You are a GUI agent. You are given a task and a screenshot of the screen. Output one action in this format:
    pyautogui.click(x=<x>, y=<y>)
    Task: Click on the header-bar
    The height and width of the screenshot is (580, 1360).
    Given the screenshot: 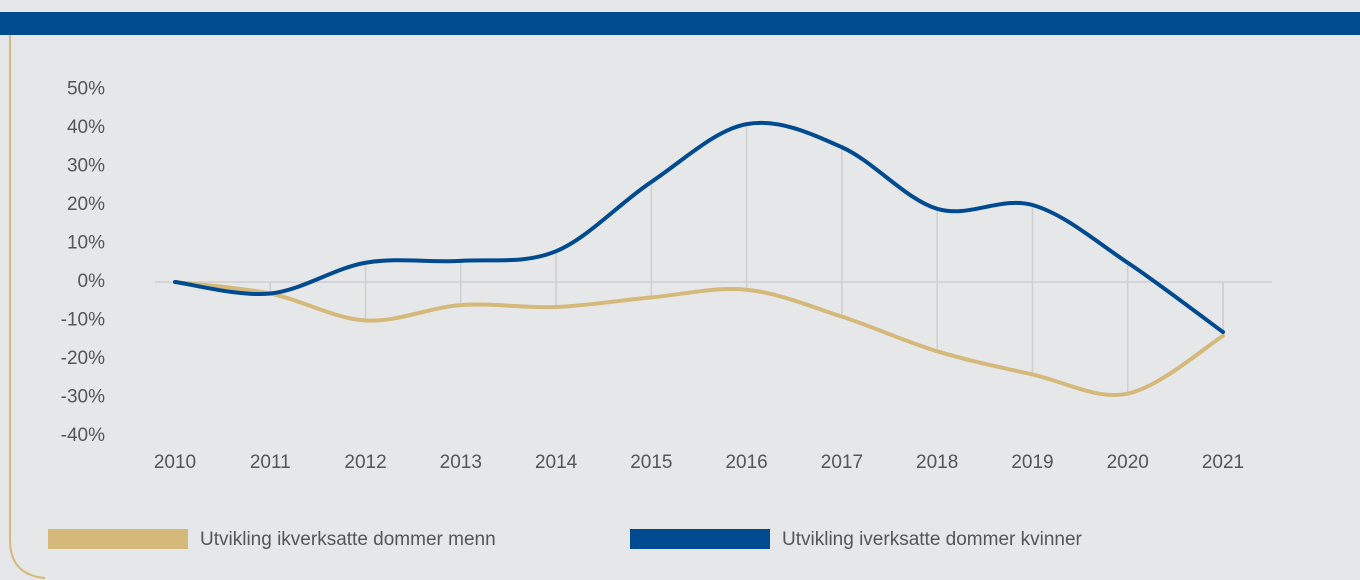 What is the action you would take?
    pyautogui.click(x=680, y=23)
    